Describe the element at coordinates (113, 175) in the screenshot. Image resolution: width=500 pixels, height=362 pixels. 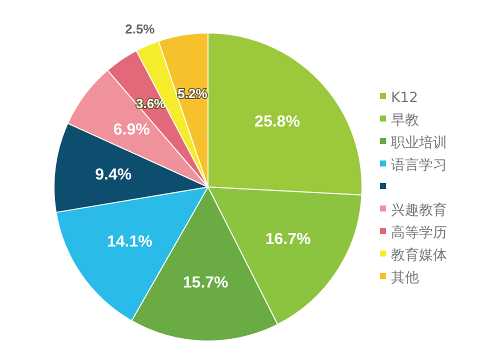
I see `data-label: 9.4%` at that location.